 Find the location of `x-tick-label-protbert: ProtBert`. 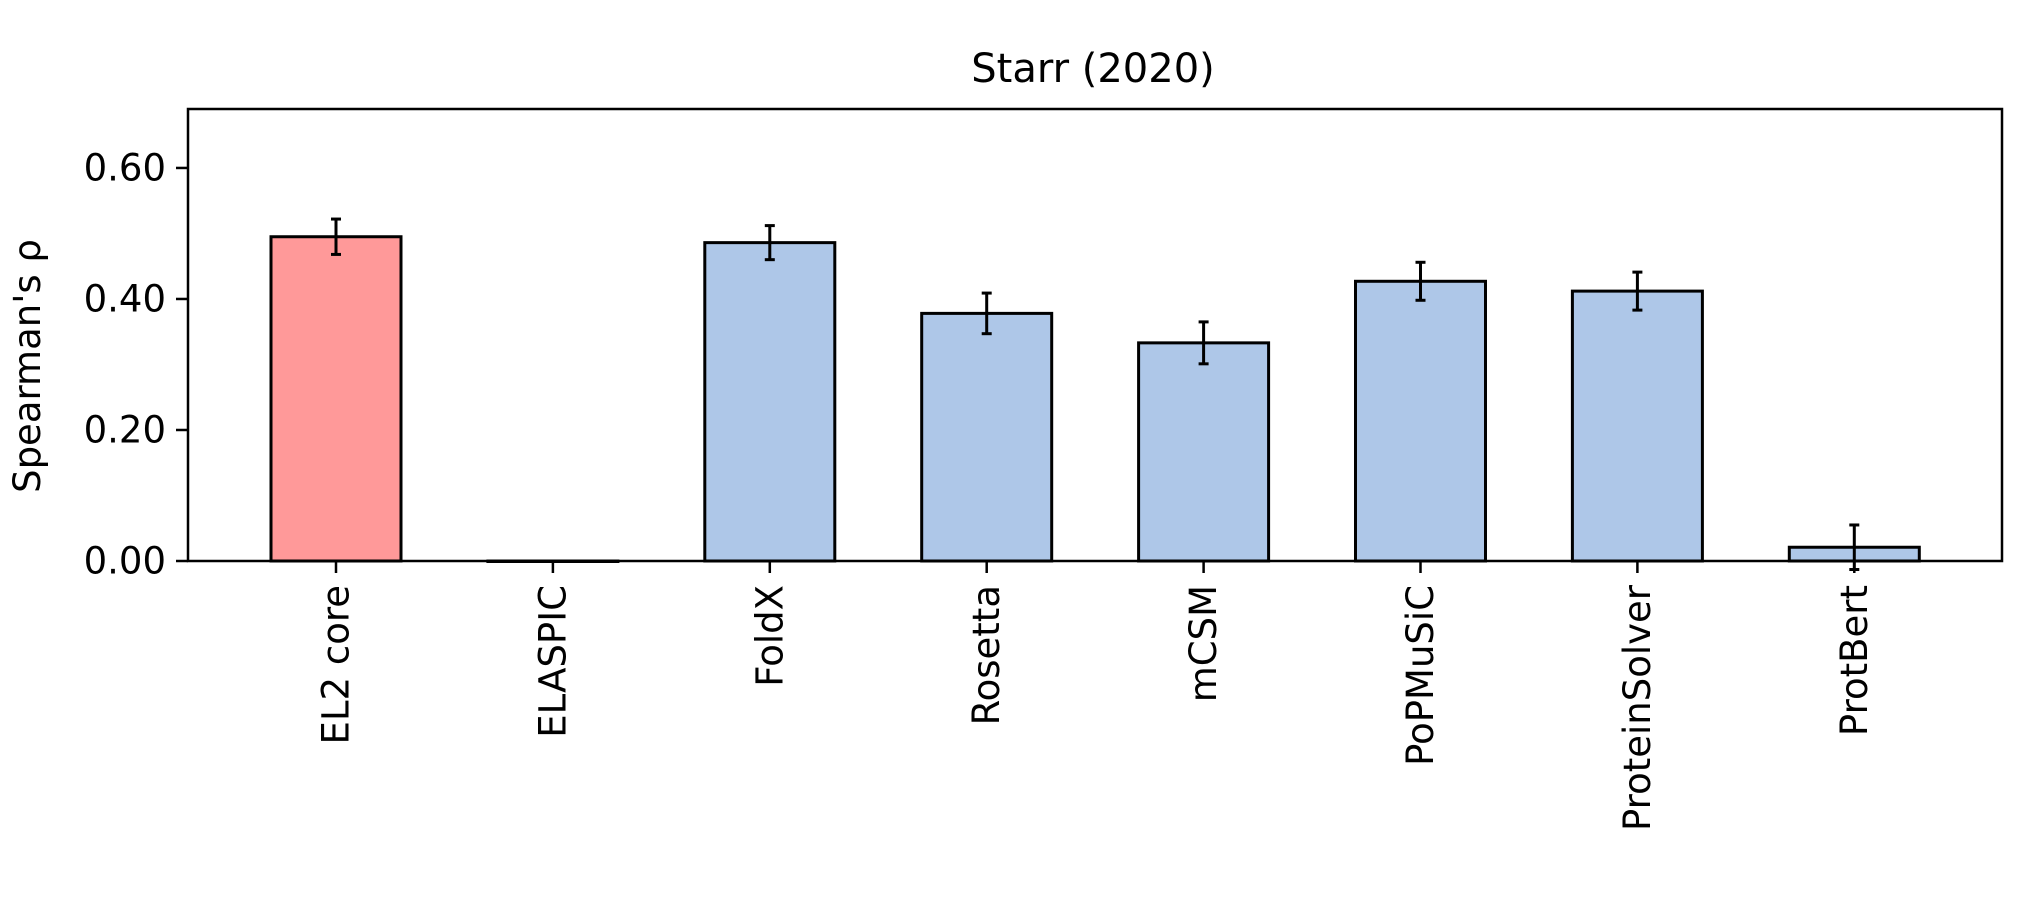

x-tick-label-protbert: ProtBert is located at coordinates (1854, 660).